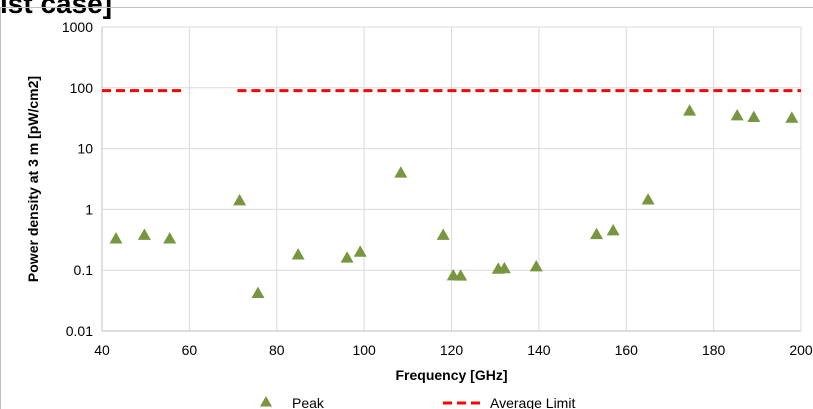 This screenshot has width=813, height=409. I want to click on y-tick-label: 100, so click(82, 88).